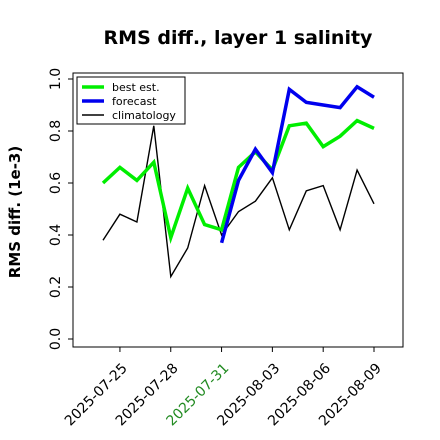 The height and width of the screenshot is (440, 440). What do you see at coordinates (15, 212) in the screenshot?
I see `y-axis-label: RMS diff. (1e-3)` at bounding box center [15, 212].